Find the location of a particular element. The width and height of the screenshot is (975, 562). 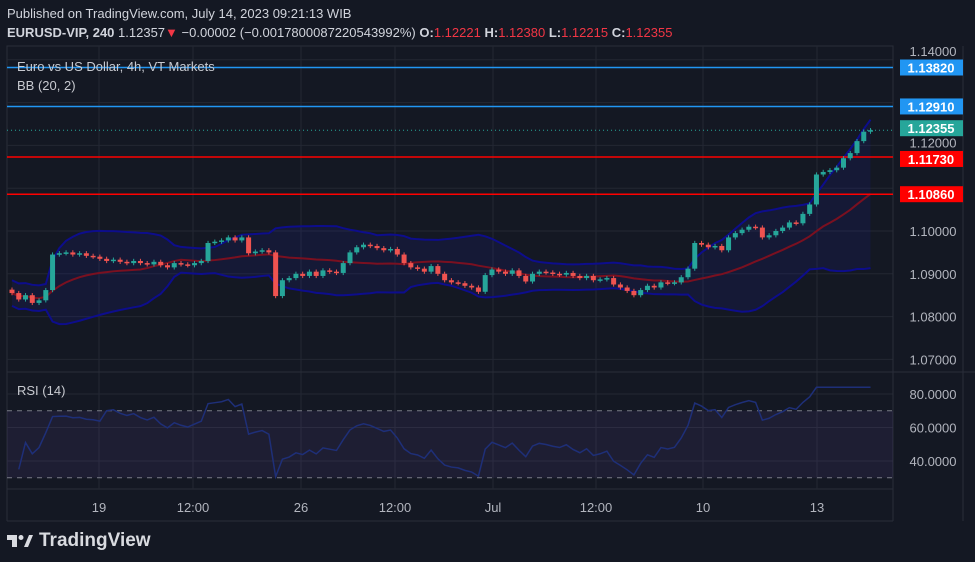

time-axis-tick: 13 is located at coordinates (817, 507).